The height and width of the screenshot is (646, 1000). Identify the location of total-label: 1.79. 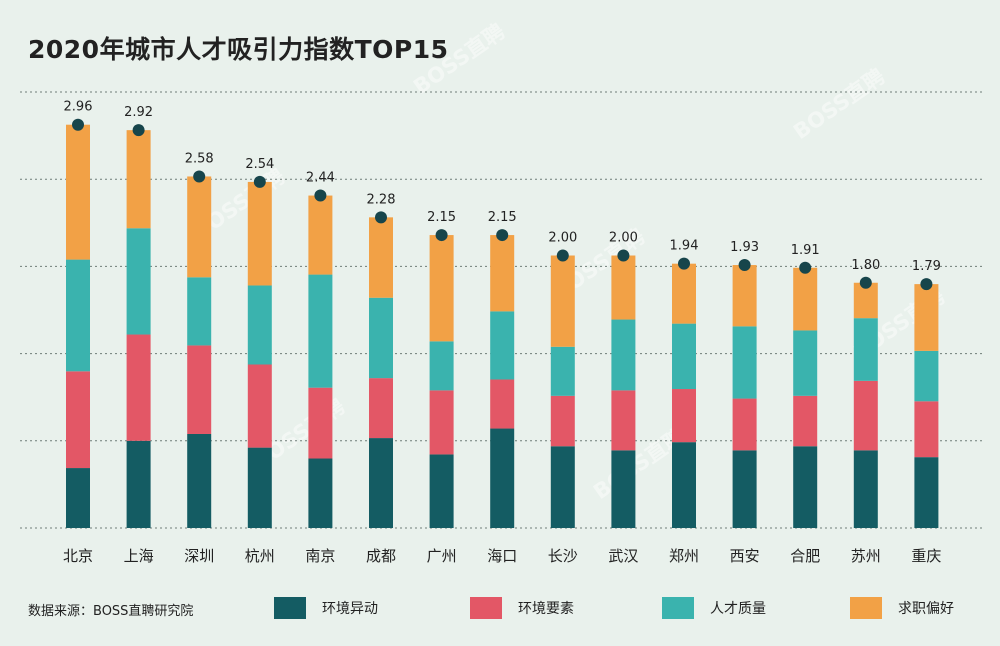
(926, 266).